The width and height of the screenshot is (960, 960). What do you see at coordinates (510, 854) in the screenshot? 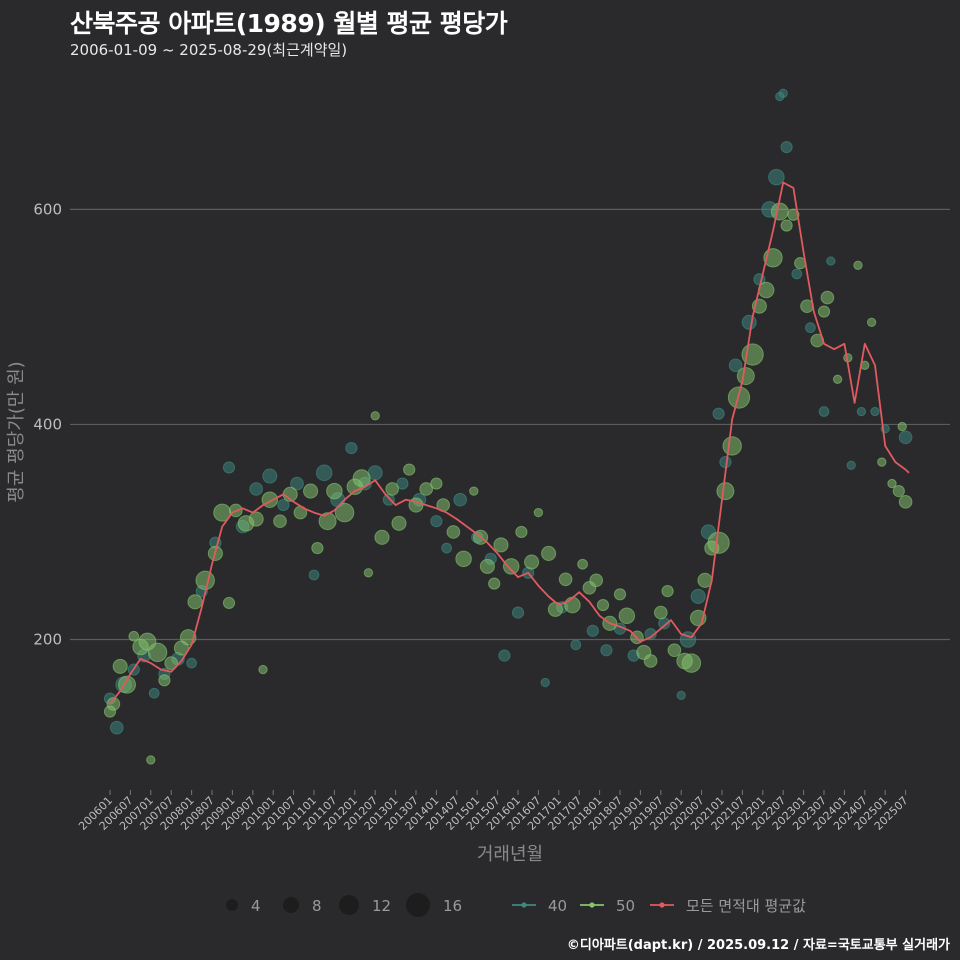
I see `x-axis-title: 거래년월` at bounding box center [510, 854].